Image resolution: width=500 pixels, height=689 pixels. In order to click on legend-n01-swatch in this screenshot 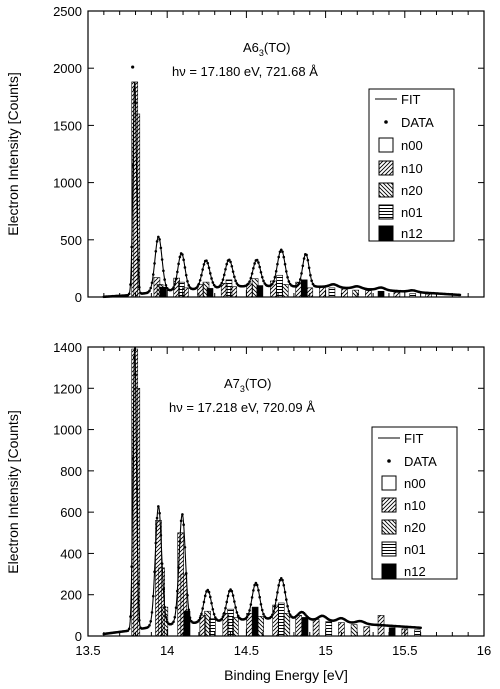, I will do `click(386, 212)`.